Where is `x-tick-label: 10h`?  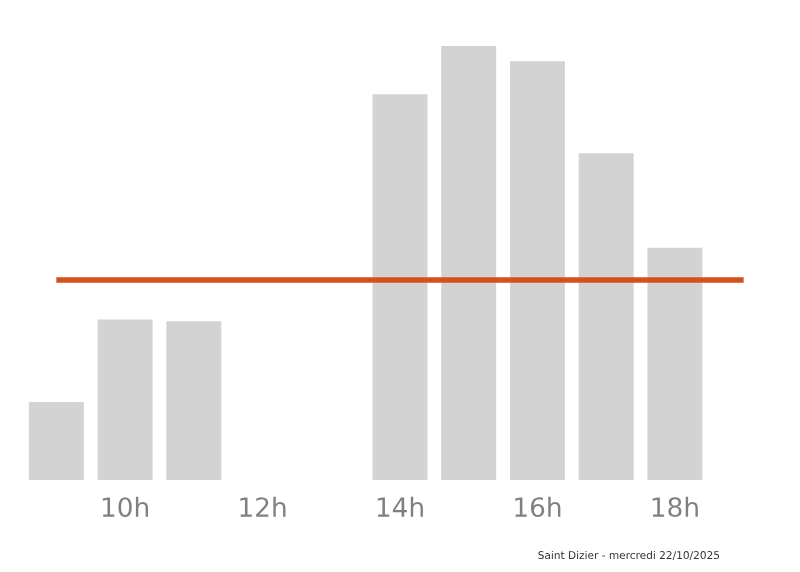
x-tick-label: 10h is located at coordinates (125, 507).